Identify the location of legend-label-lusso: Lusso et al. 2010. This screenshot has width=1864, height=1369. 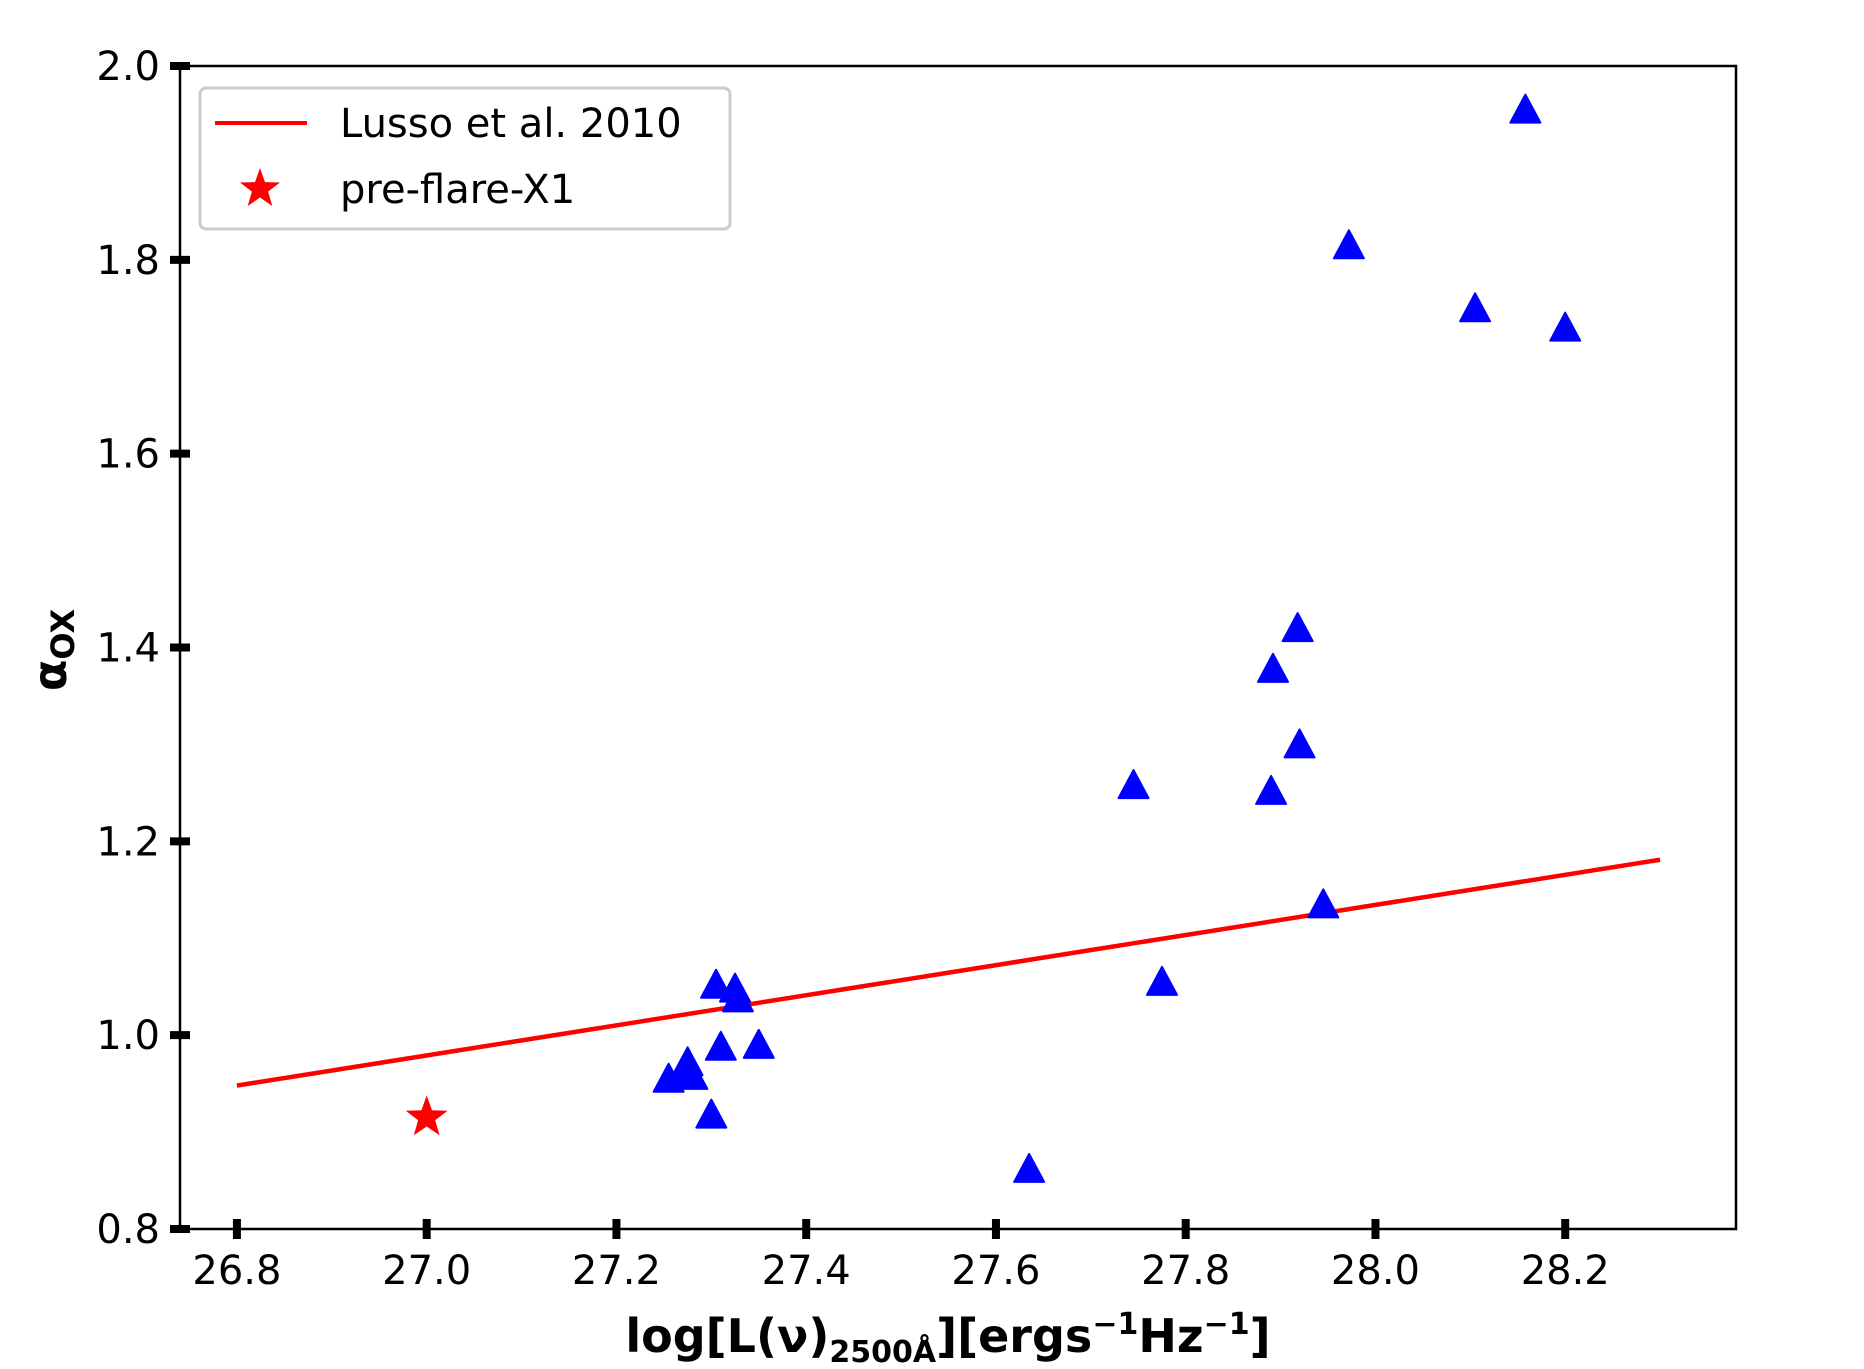
(511, 124).